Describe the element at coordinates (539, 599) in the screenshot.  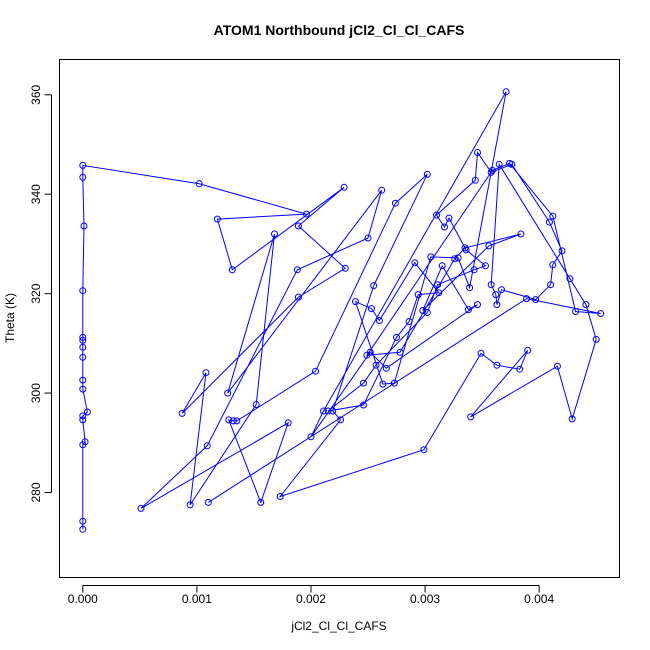
I see `x-tick-label: 0.004` at that location.